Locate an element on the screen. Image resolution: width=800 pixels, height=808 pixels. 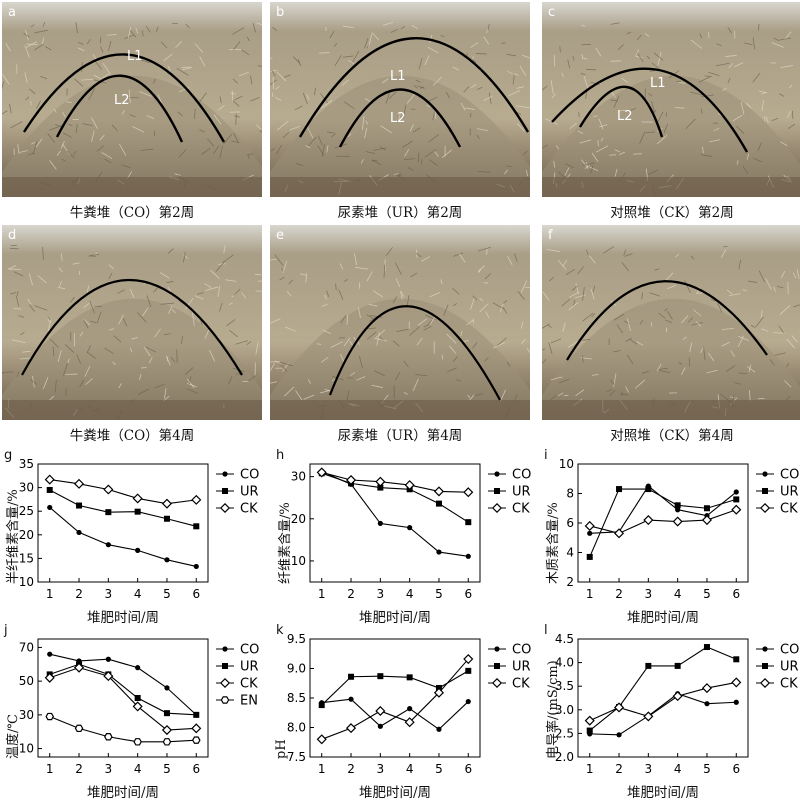
chart-k: 1 2 3 4 5 6 7.5 8.0 8.5 9.0 9.5 CO UR CK k pH 堆肥时间/周 is located at coordinates (405, 714).